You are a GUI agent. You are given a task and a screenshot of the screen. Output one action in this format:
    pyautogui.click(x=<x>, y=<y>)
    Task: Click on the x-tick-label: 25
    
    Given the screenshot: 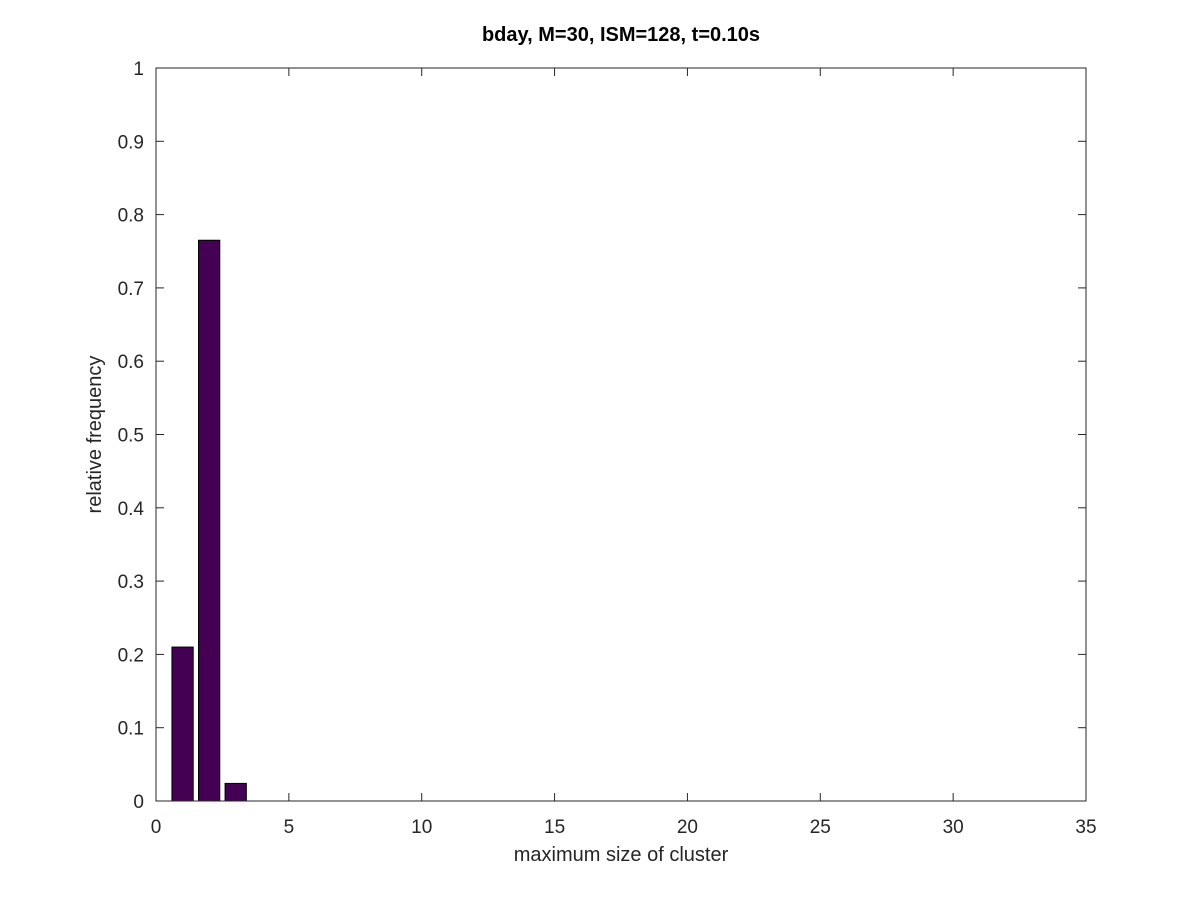 What is the action you would take?
    pyautogui.click(x=820, y=827)
    